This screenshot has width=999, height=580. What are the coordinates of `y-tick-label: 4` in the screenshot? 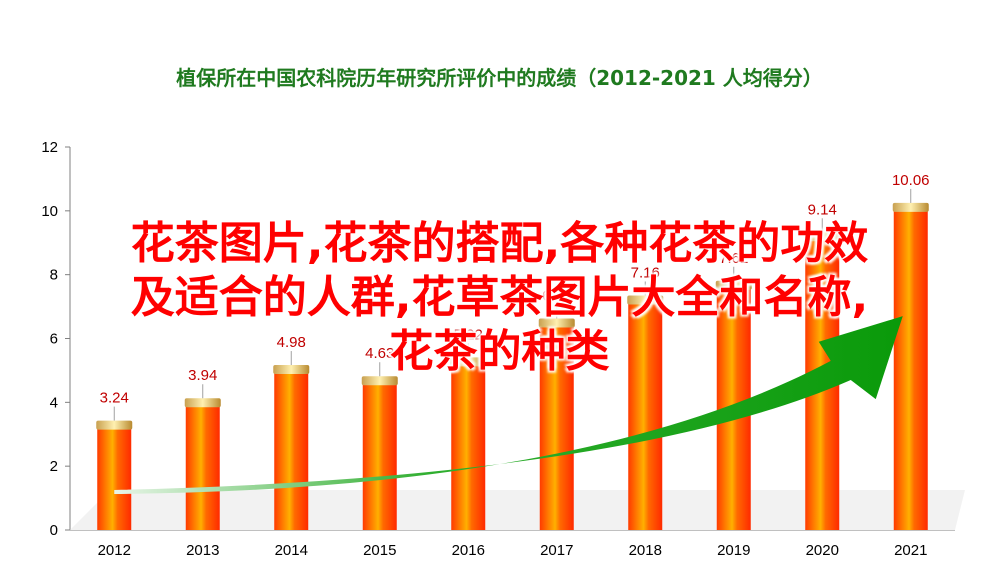 It's located at (54, 402).